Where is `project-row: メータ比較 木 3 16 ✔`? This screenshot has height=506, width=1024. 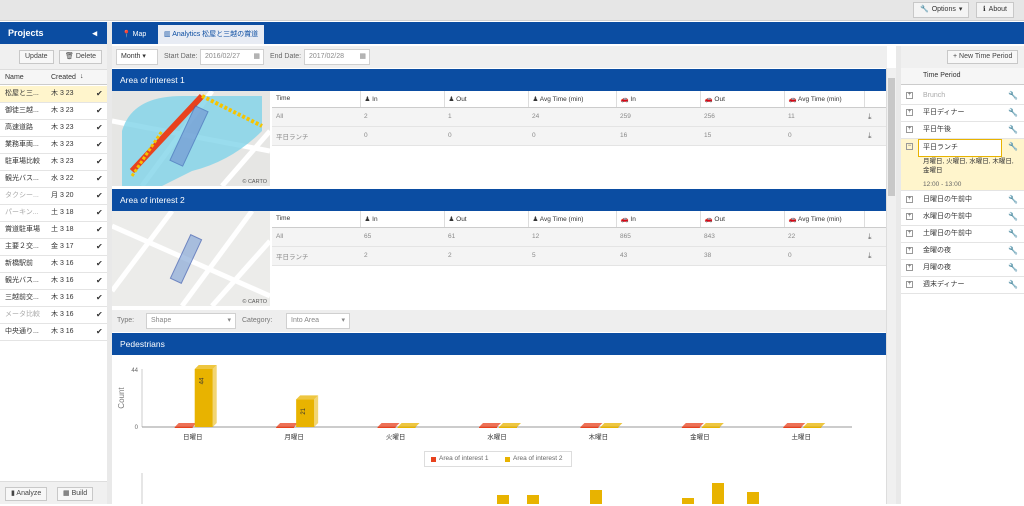 project-row: メータ比較 木 3 16 ✔ is located at coordinates (53, 315).